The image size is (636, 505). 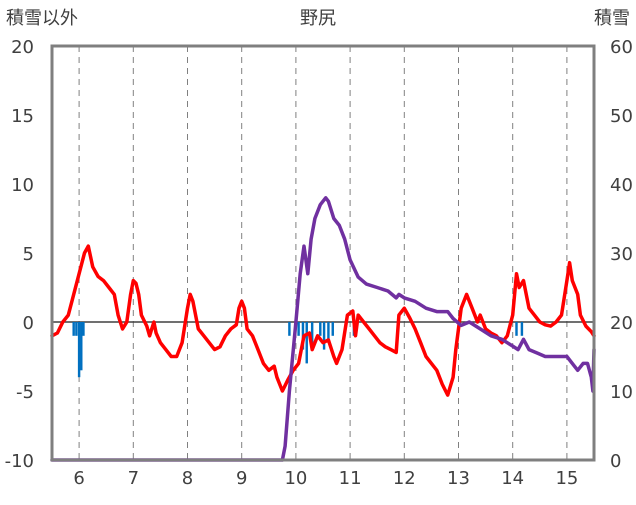 I want to click on y-right-tick-label: 0, so click(x=615, y=461).